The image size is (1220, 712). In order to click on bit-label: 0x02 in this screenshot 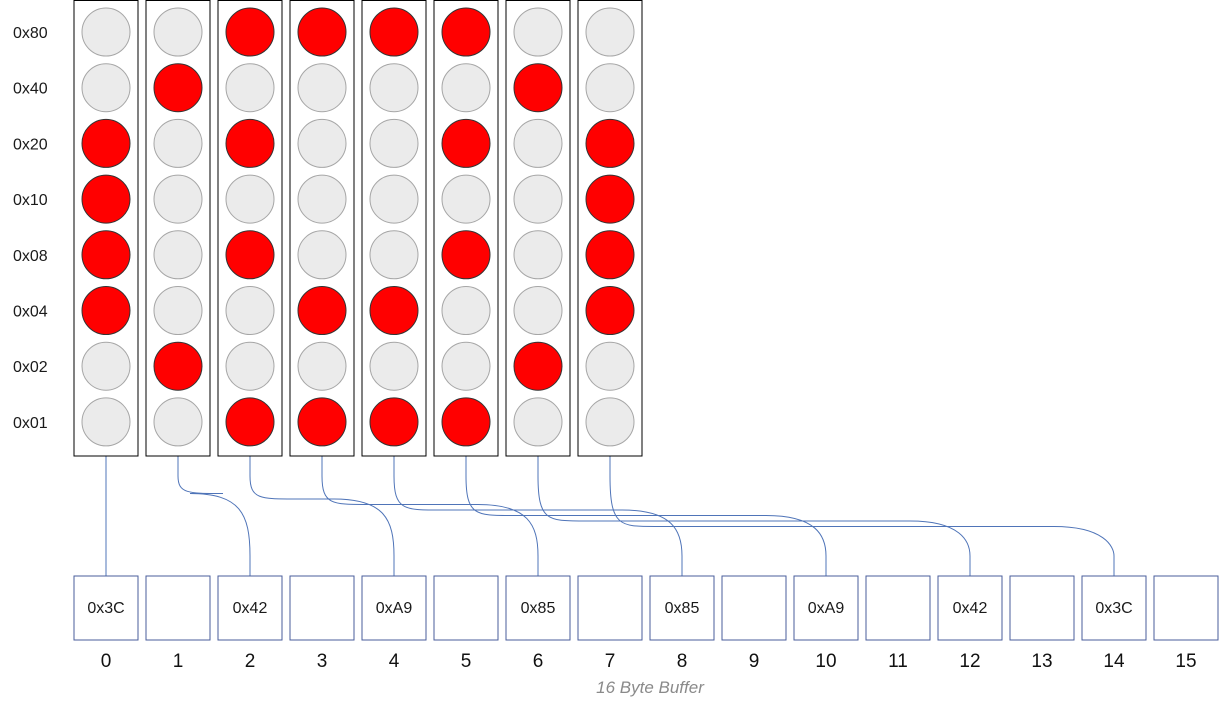, I will do `click(30, 367)`.